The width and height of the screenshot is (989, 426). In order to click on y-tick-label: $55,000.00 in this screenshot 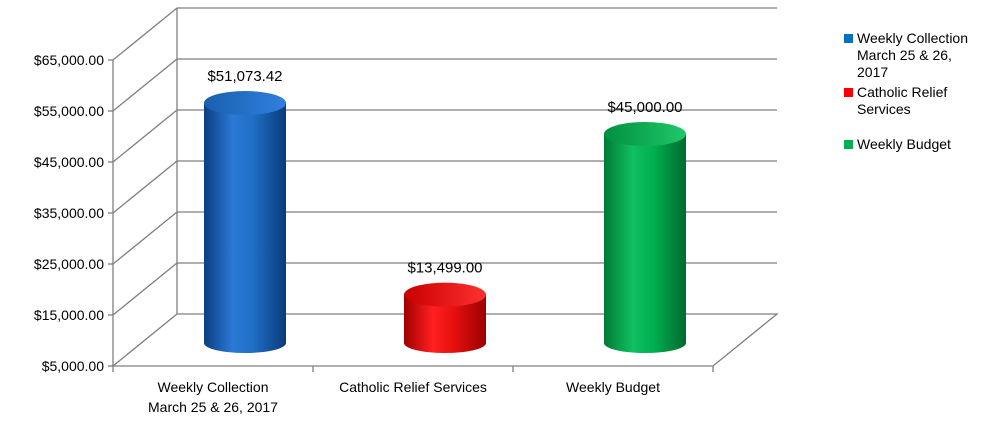, I will do `click(69, 111)`.